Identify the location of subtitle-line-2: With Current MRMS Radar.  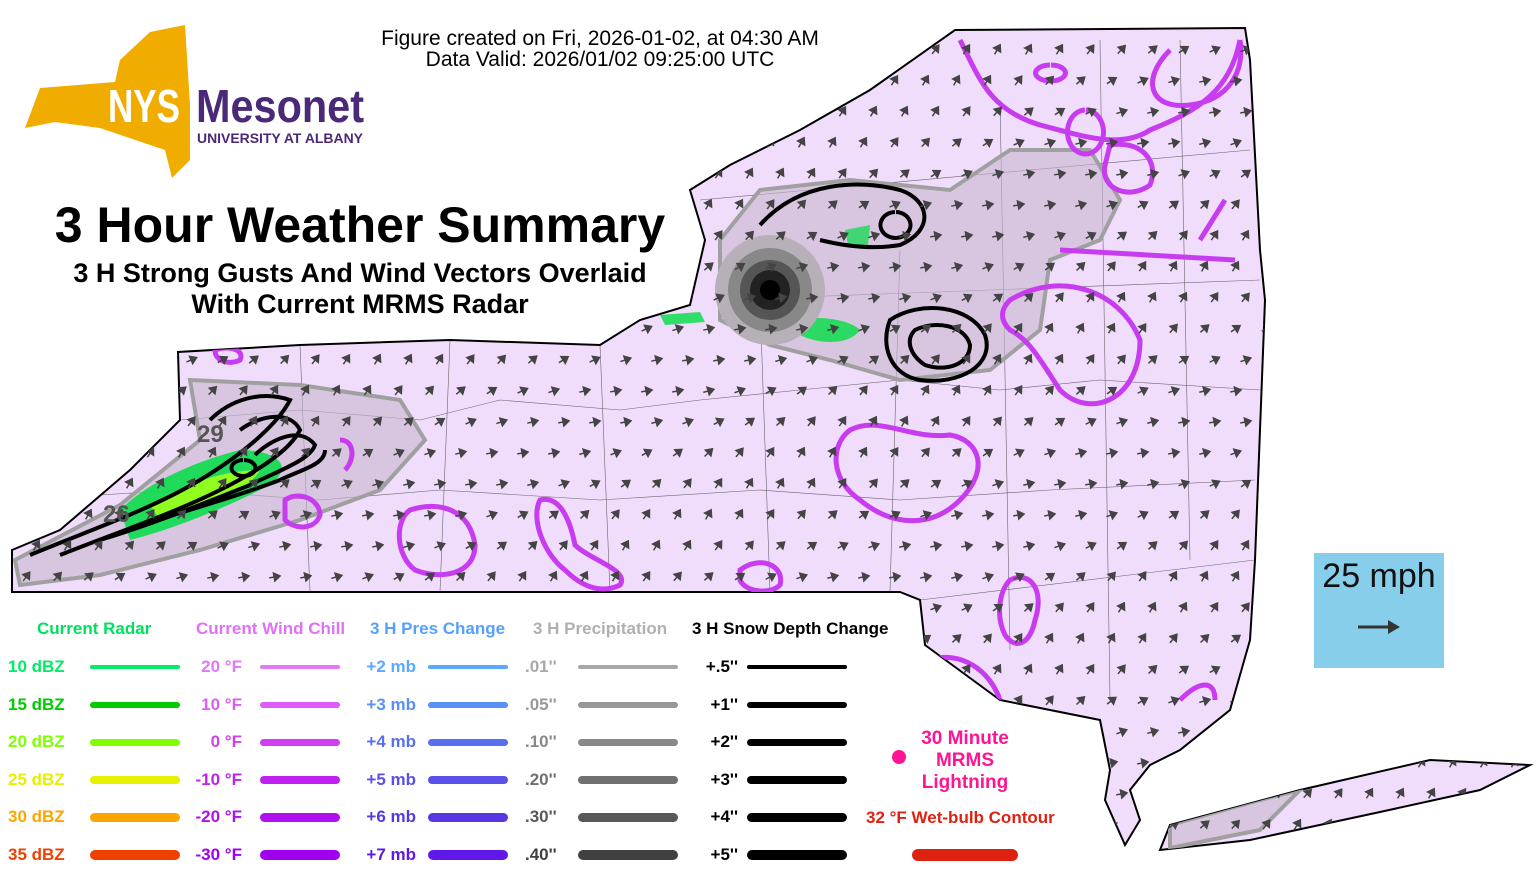
(360, 304).